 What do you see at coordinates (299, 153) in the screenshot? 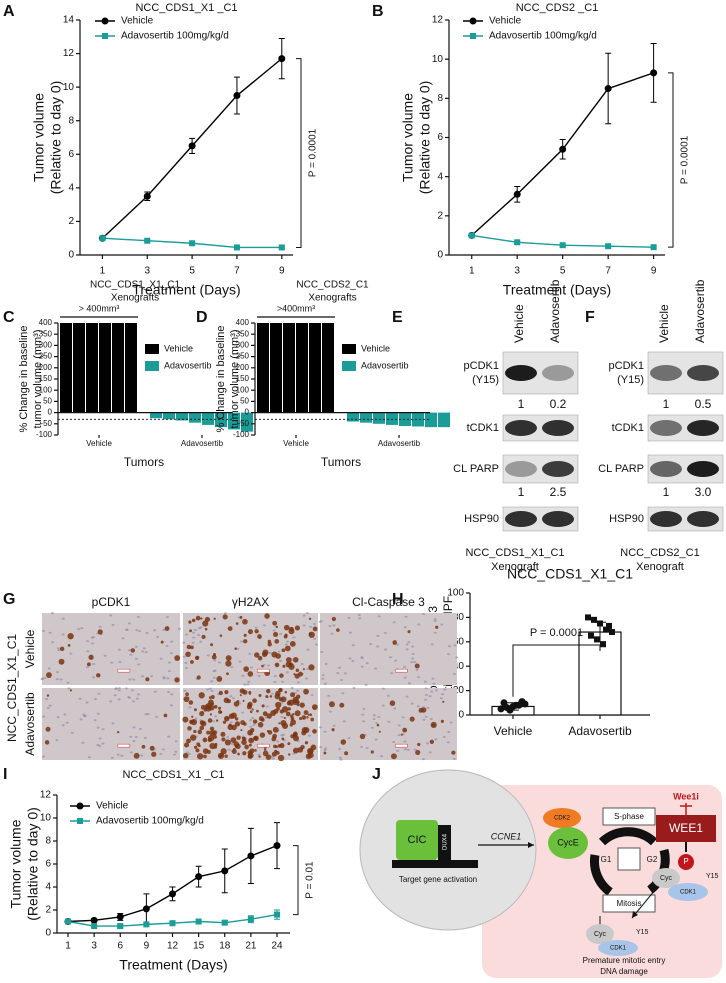
I see `significance-bracket` at bounding box center [299, 153].